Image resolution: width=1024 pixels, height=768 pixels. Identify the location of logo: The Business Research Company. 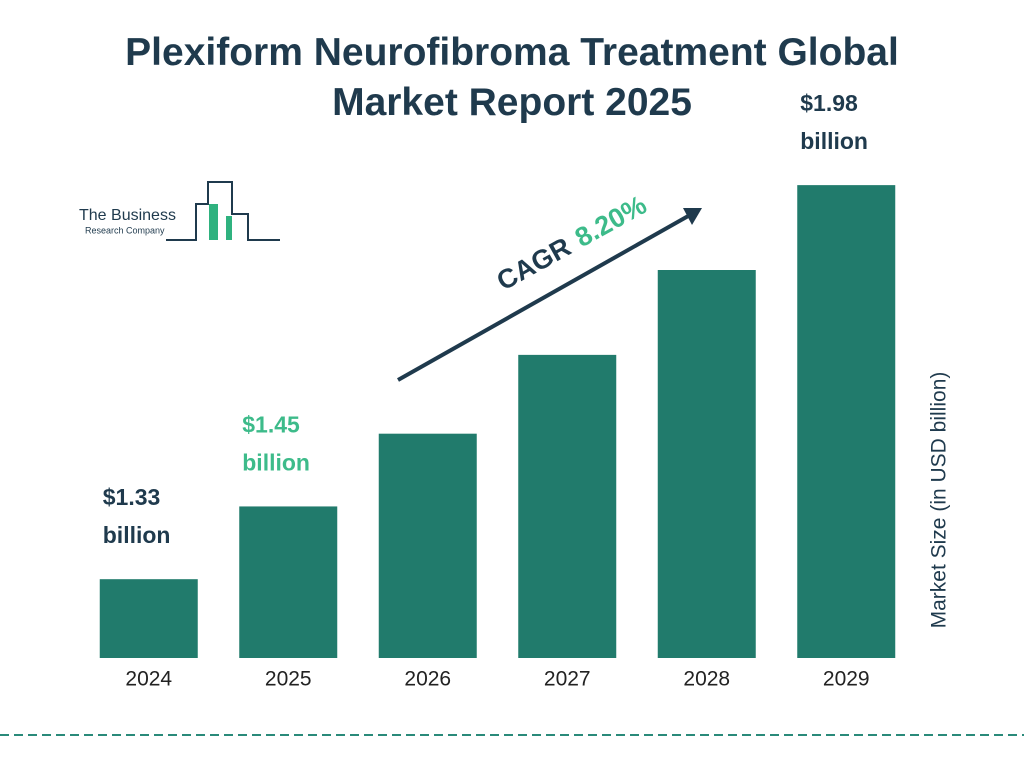
(179, 211).